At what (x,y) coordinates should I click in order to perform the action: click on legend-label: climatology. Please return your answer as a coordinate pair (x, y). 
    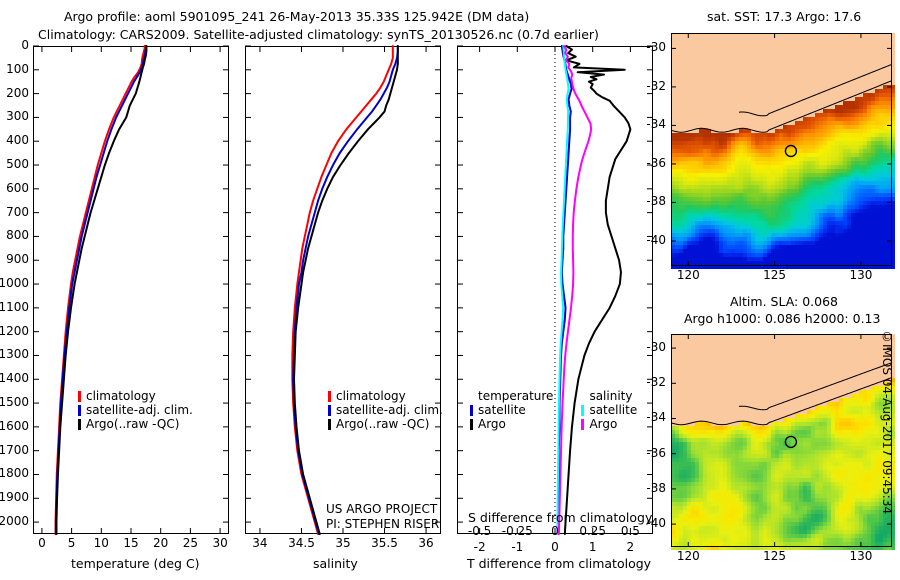
    Looking at the image, I should click on (371, 396).